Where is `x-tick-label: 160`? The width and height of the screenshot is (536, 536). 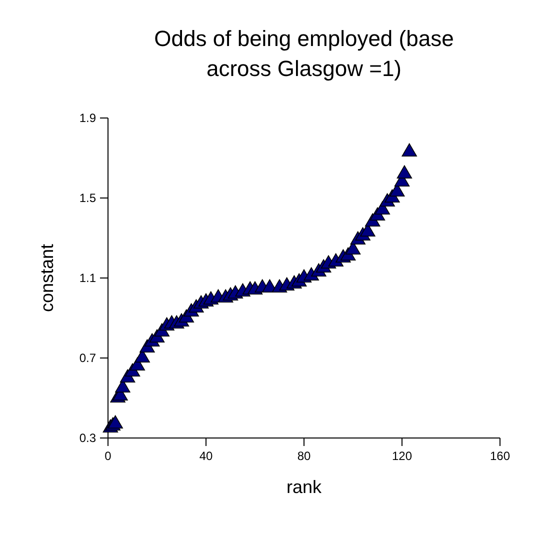
x-tick-label: 160 is located at coordinates (500, 456).